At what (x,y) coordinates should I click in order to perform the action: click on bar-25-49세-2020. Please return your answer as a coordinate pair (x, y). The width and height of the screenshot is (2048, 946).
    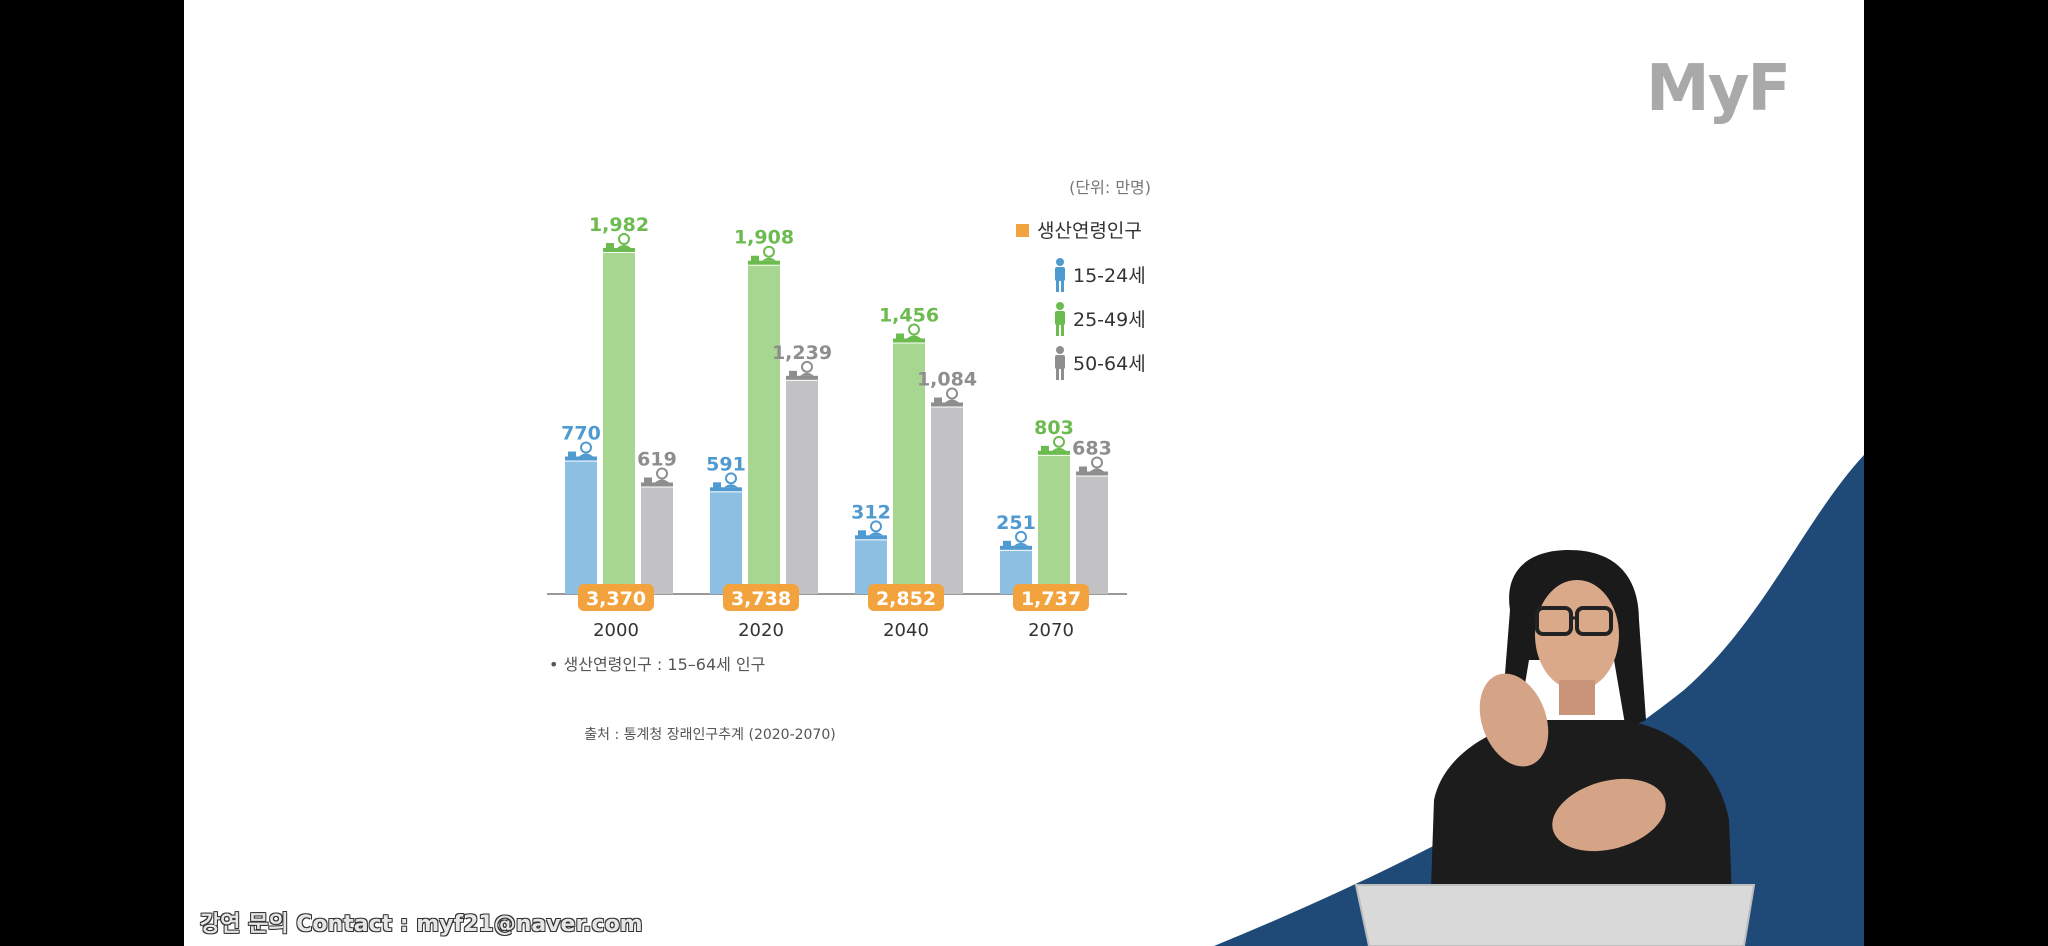
    Looking at the image, I should click on (764, 429).